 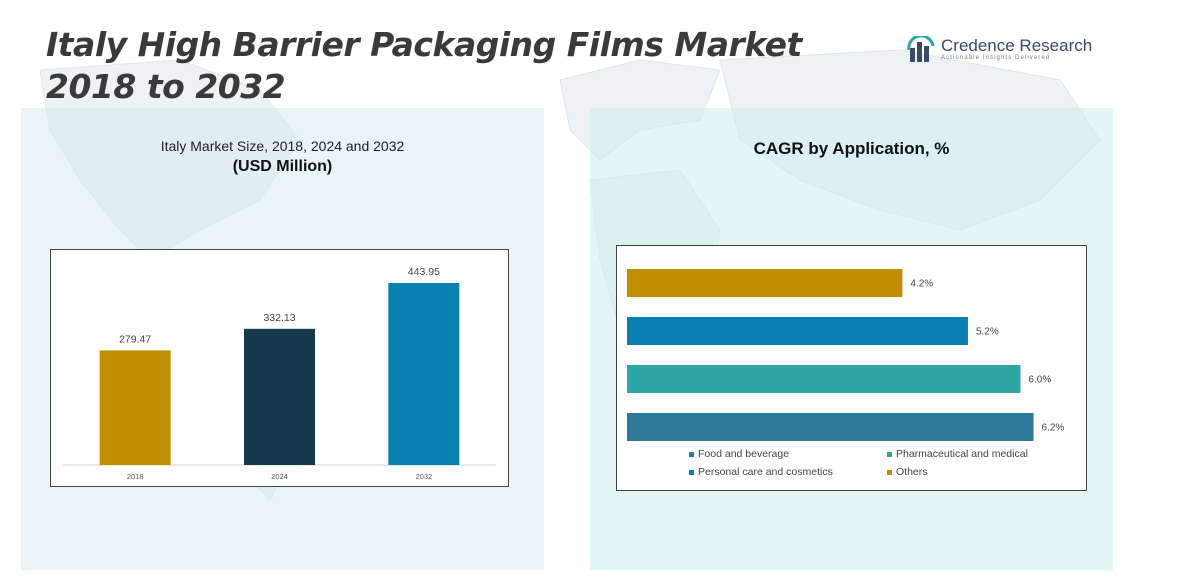 I want to click on legend-label: Food and beverage, so click(x=744, y=454).